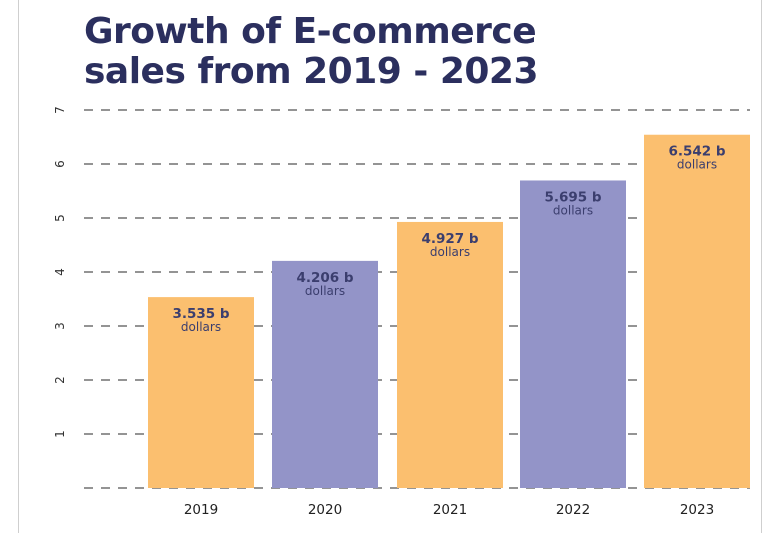  I want to click on bar-2023, so click(697, 311).